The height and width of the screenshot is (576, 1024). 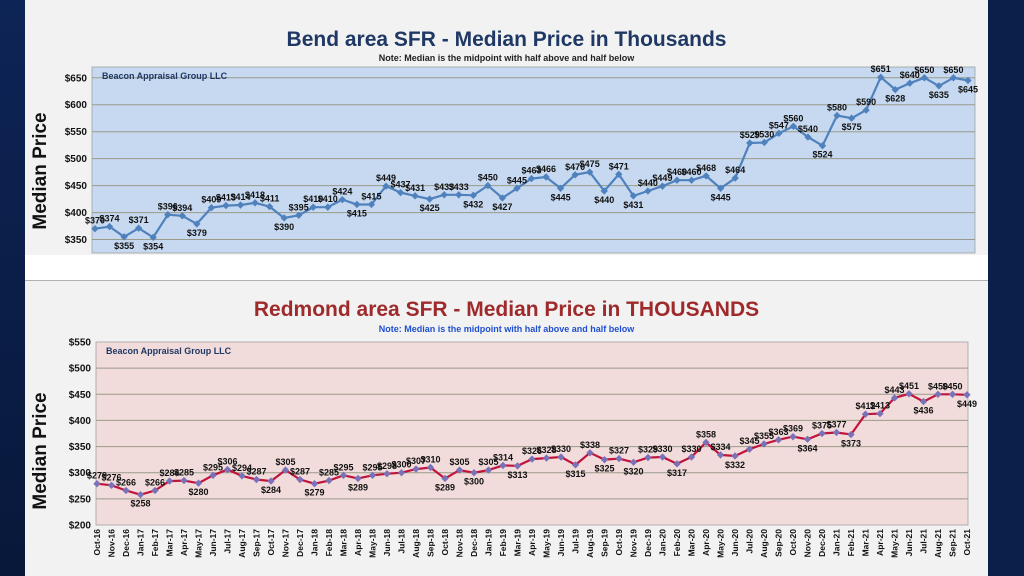 I want to click on bend-data-label: $396, so click(x=168, y=207).